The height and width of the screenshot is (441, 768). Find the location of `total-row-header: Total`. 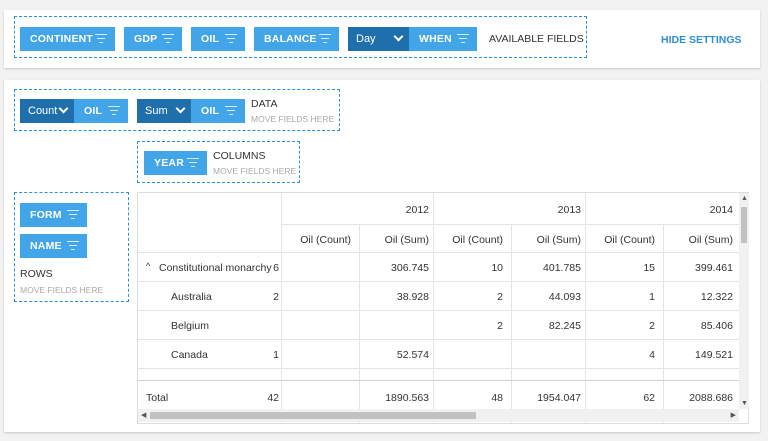

total-row-header: Total is located at coordinates (157, 398).